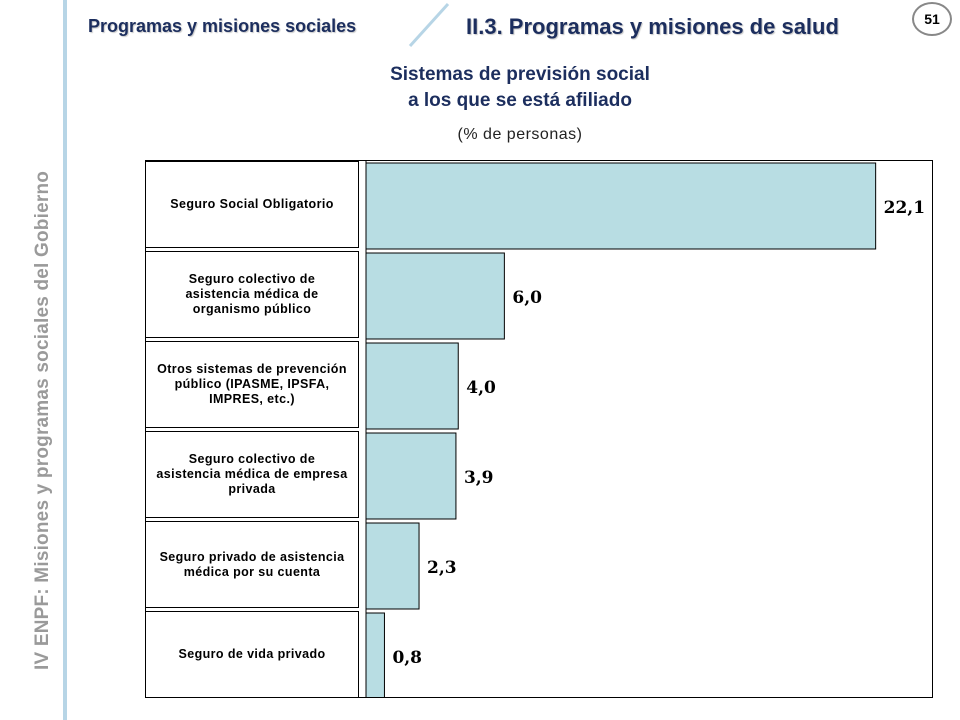 Image resolution: width=960 pixels, height=720 pixels. Describe the element at coordinates (932, 19) in the screenshot. I see `page-number-badge: 51` at that location.